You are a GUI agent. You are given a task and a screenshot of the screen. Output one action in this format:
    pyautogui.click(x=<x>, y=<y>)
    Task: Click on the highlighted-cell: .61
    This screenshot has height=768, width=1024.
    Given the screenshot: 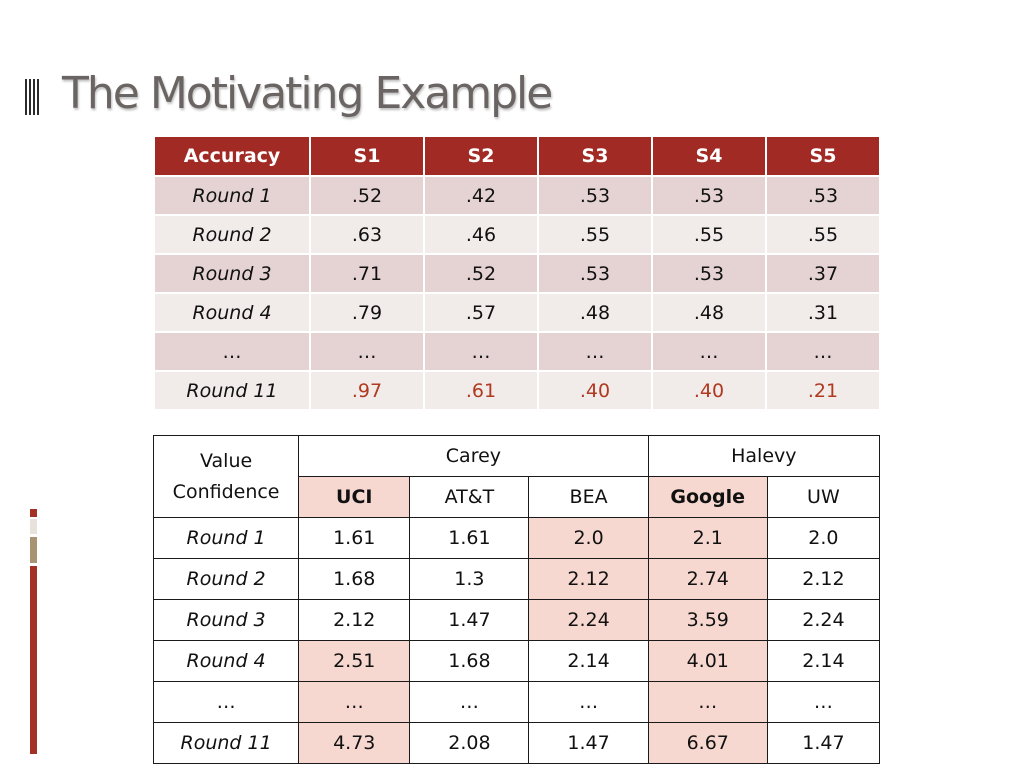 What is the action you would take?
    pyautogui.click(x=481, y=390)
    